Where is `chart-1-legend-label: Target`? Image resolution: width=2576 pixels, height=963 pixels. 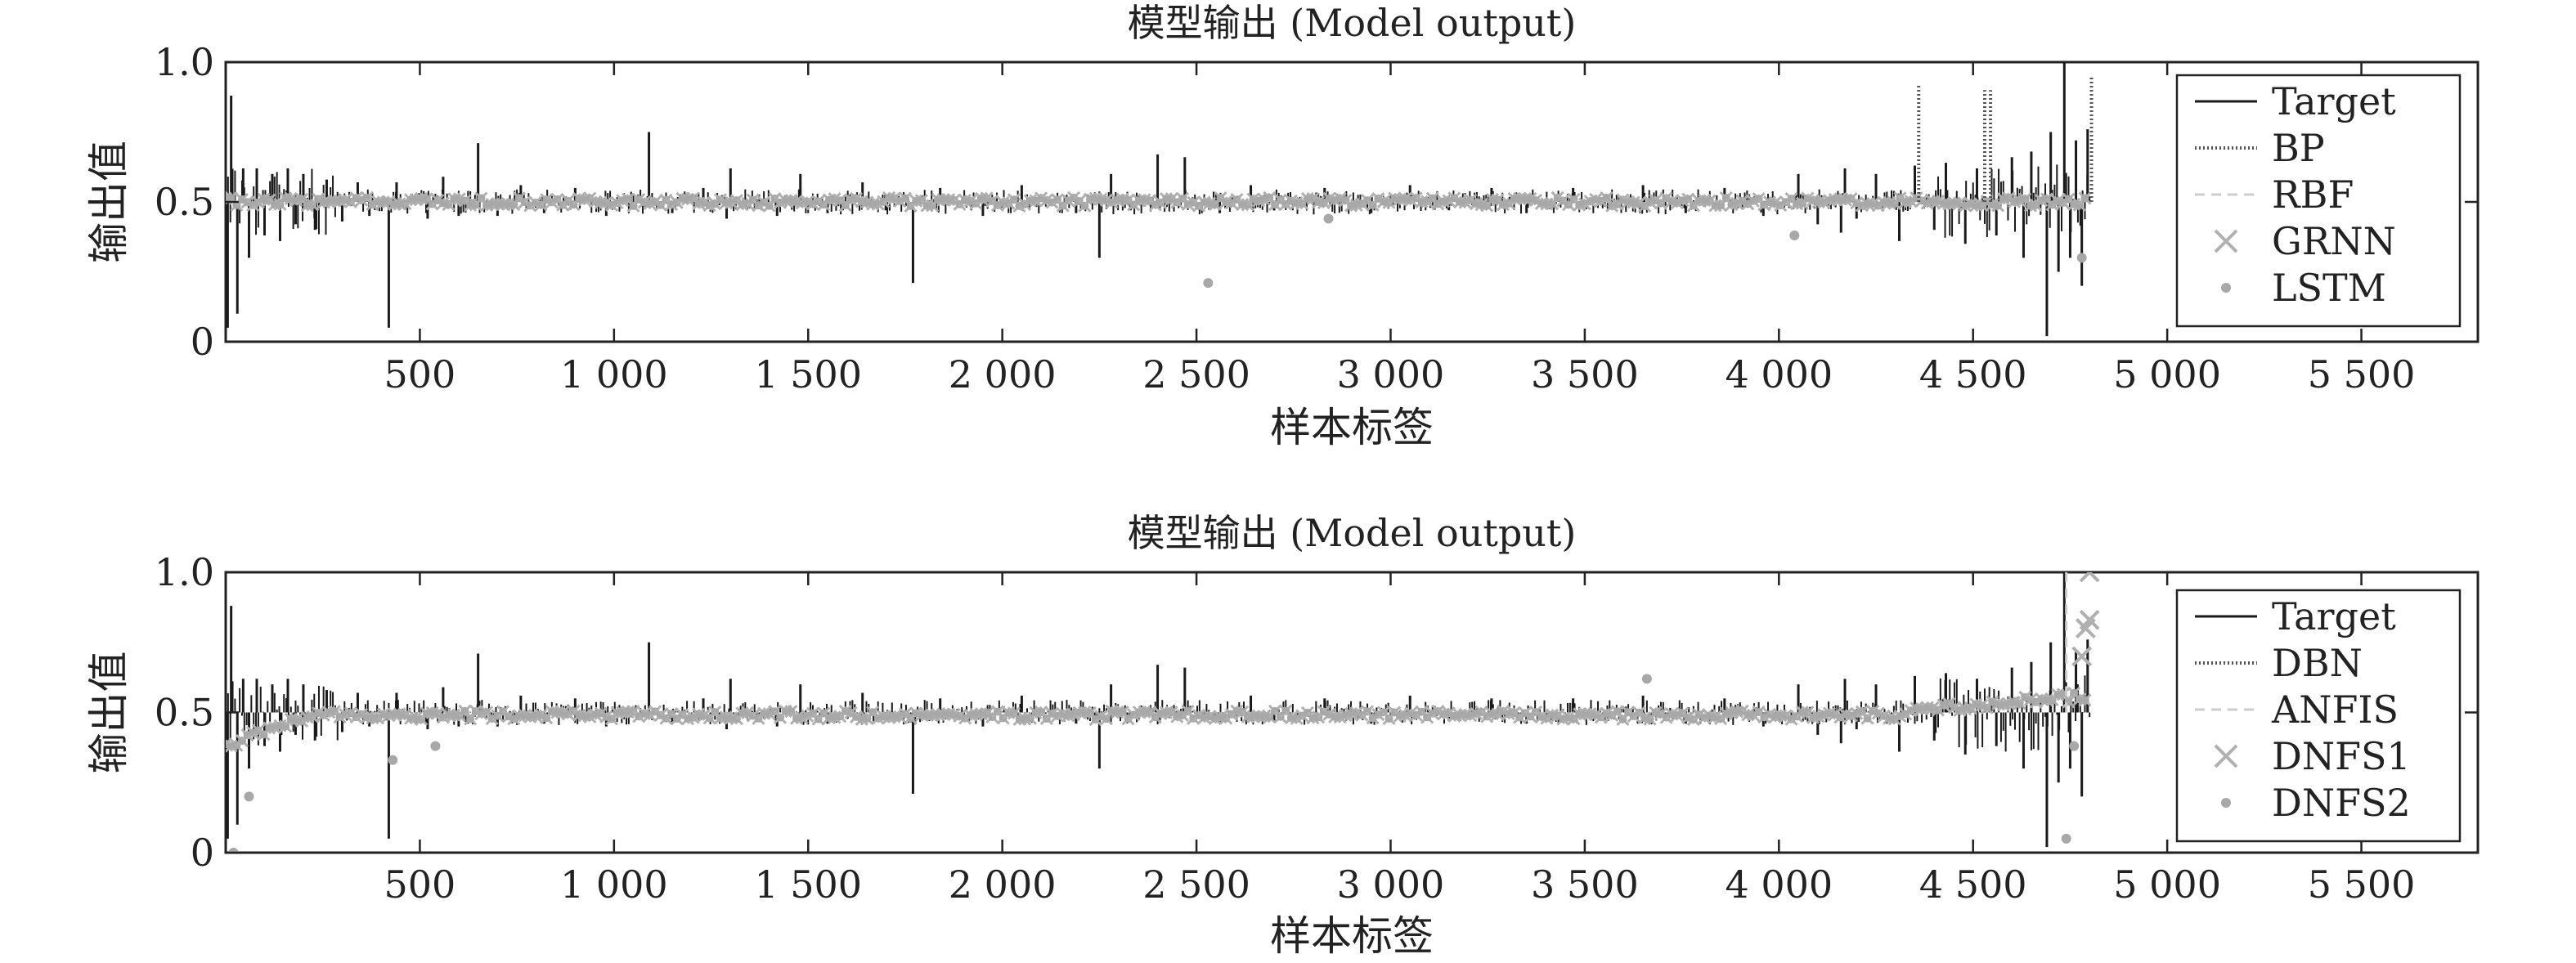
chart-1-legend-label: Target is located at coordinates (2334, 101).